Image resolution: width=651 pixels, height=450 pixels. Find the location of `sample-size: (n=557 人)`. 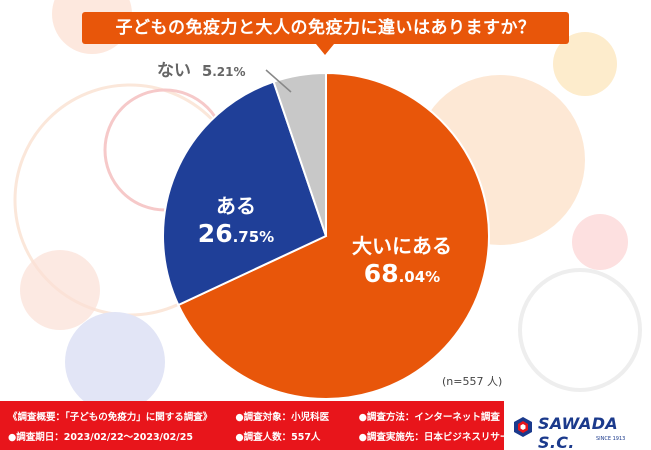

sample-size: (n=557 人) is located at coordinates (472, 381).